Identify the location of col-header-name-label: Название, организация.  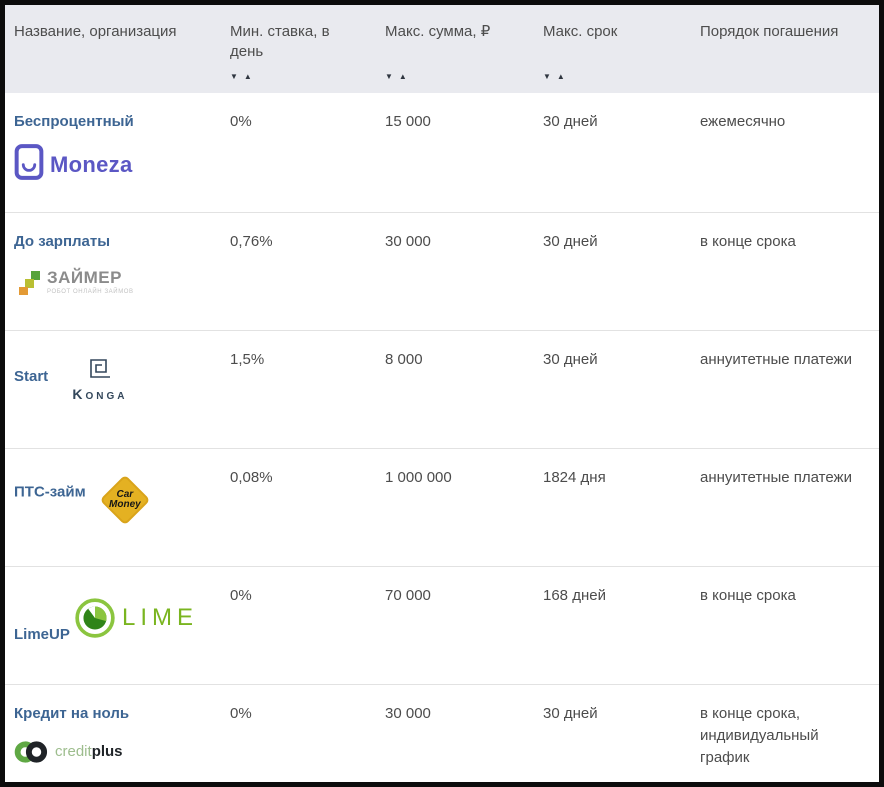
(95, 31).